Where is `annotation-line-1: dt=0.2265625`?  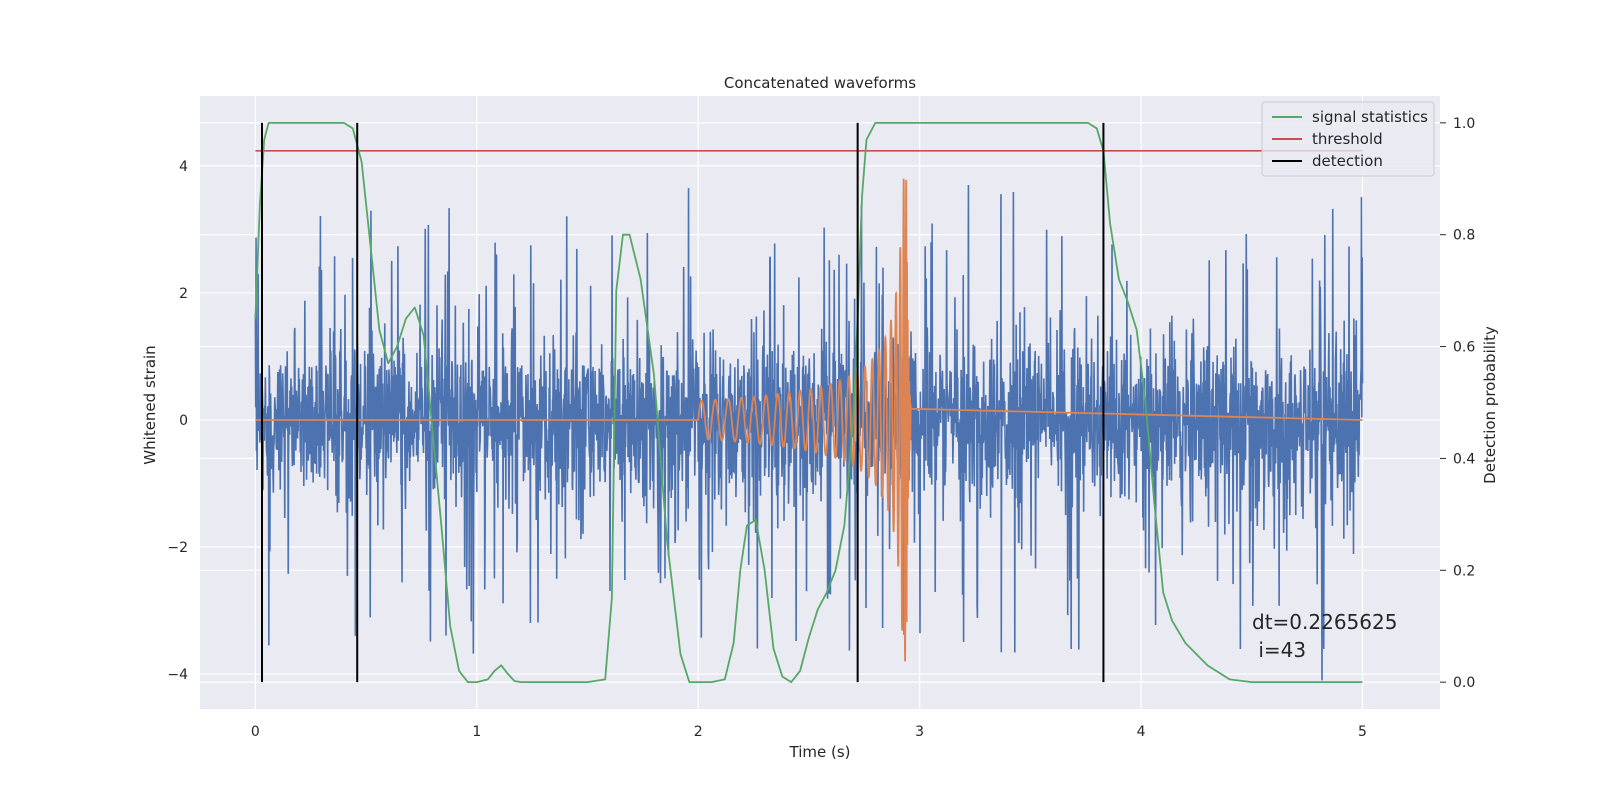
annotation-line-1: dt=0.2265625 is located at coordinates (1324, 622).